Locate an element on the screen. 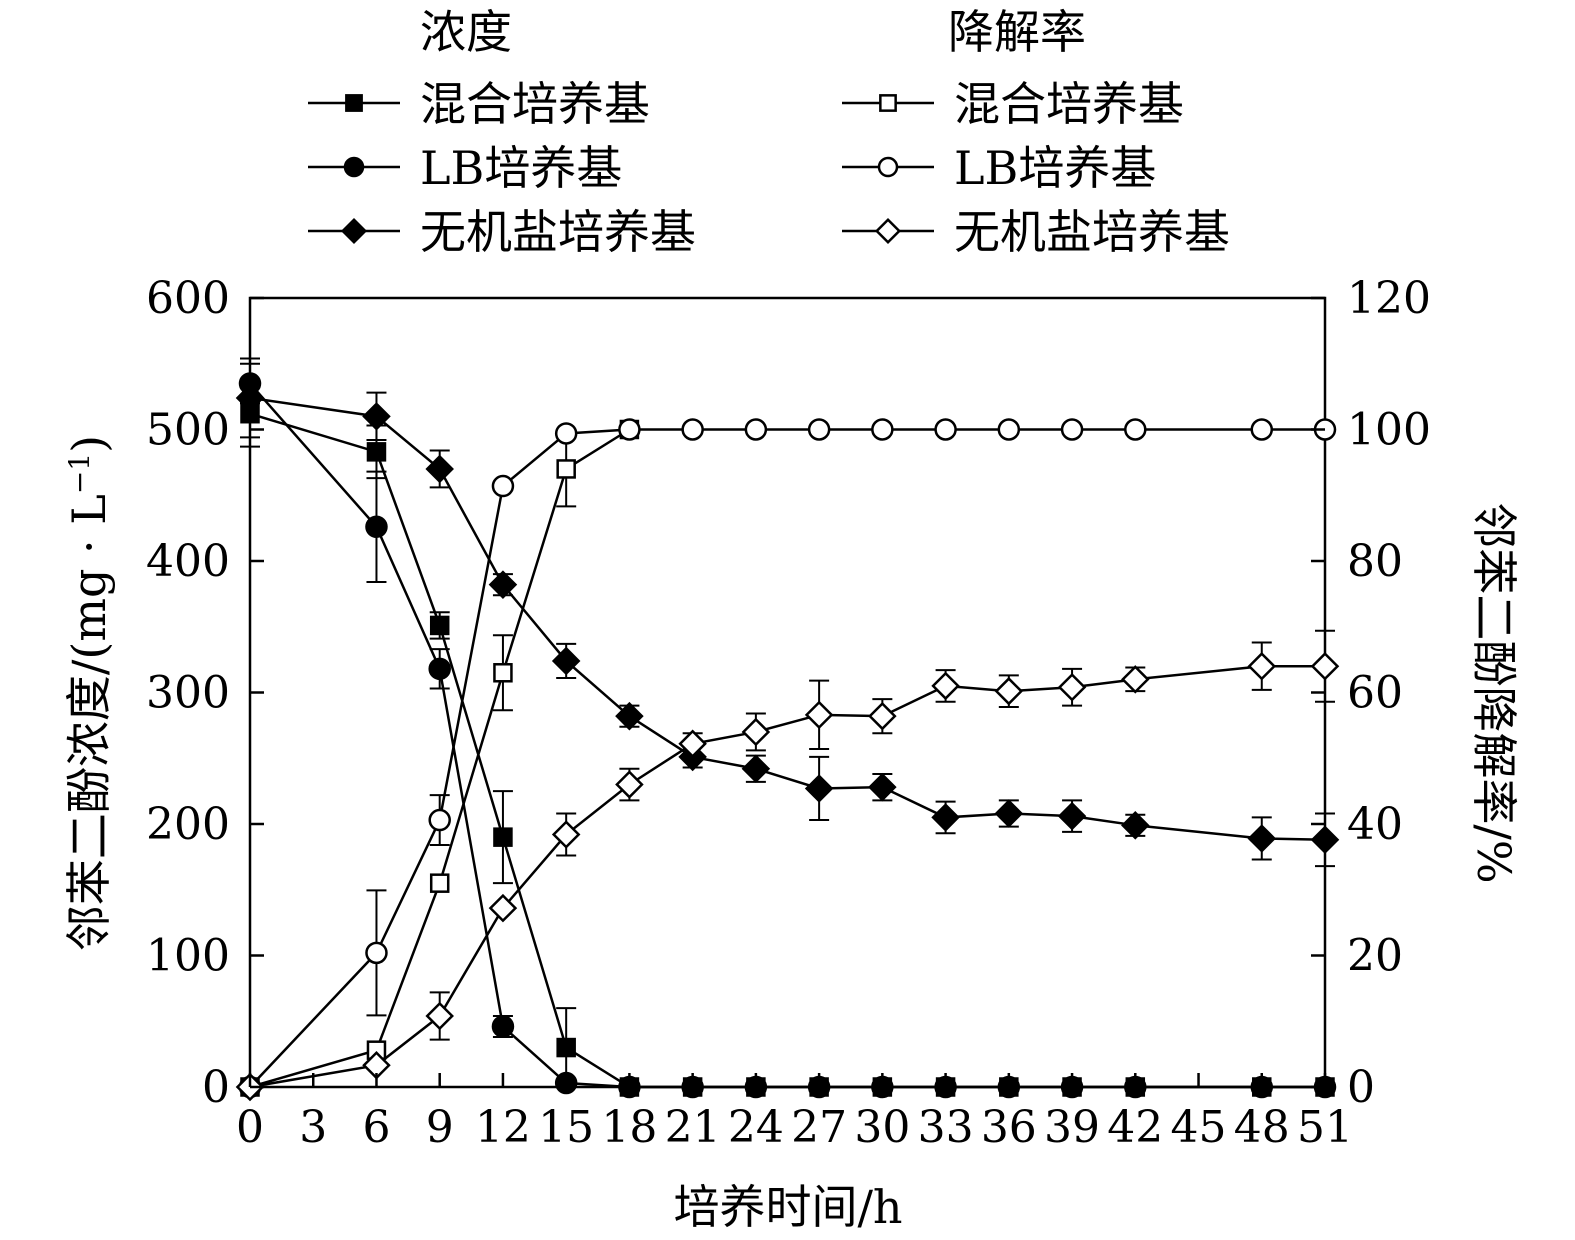  y-right-tick-label: 40 is located at coordinates (1375, 824).